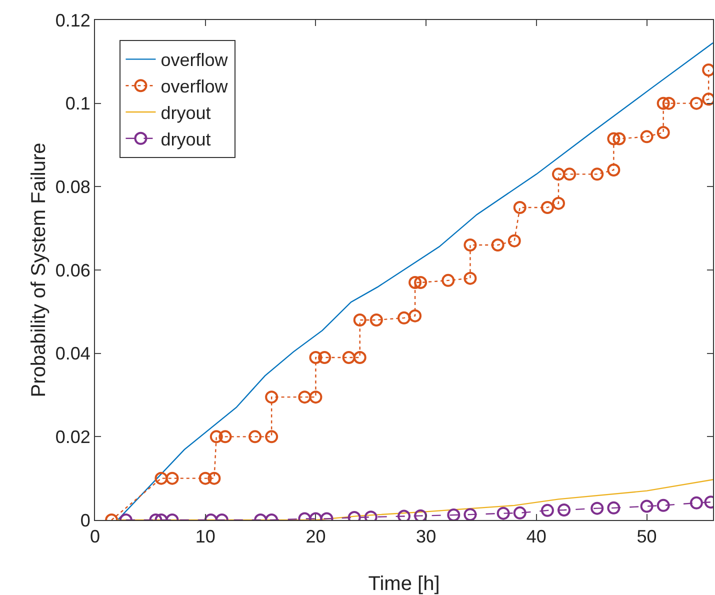 Image resolution: width=715 pixels, height=595 pixels. I want to click on x-tick-label: 30, so click(426, 536).